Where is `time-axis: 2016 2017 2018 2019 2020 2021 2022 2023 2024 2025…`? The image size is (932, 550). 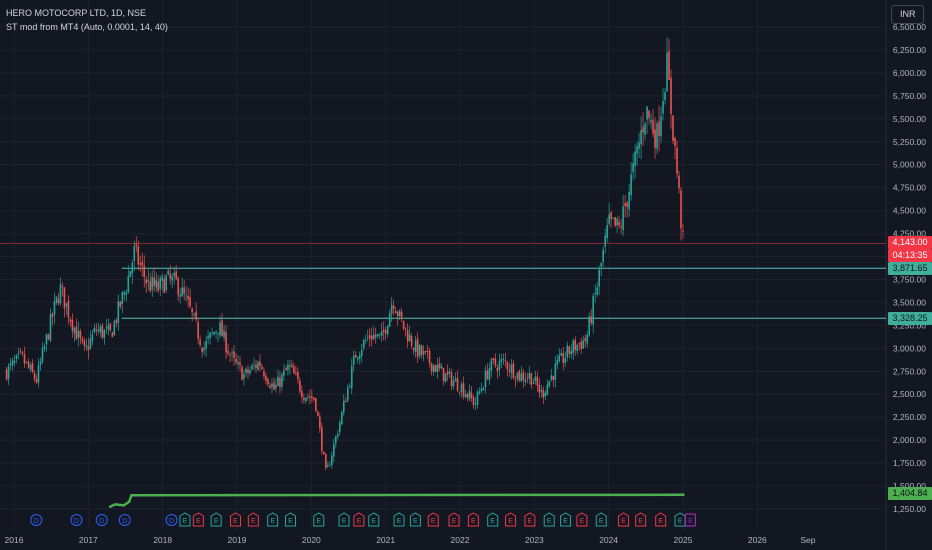
time-axis: 2016 2017 2018 2019 2020 2021 2022 2023 2024 2025… is located at coordinates (410, 540).